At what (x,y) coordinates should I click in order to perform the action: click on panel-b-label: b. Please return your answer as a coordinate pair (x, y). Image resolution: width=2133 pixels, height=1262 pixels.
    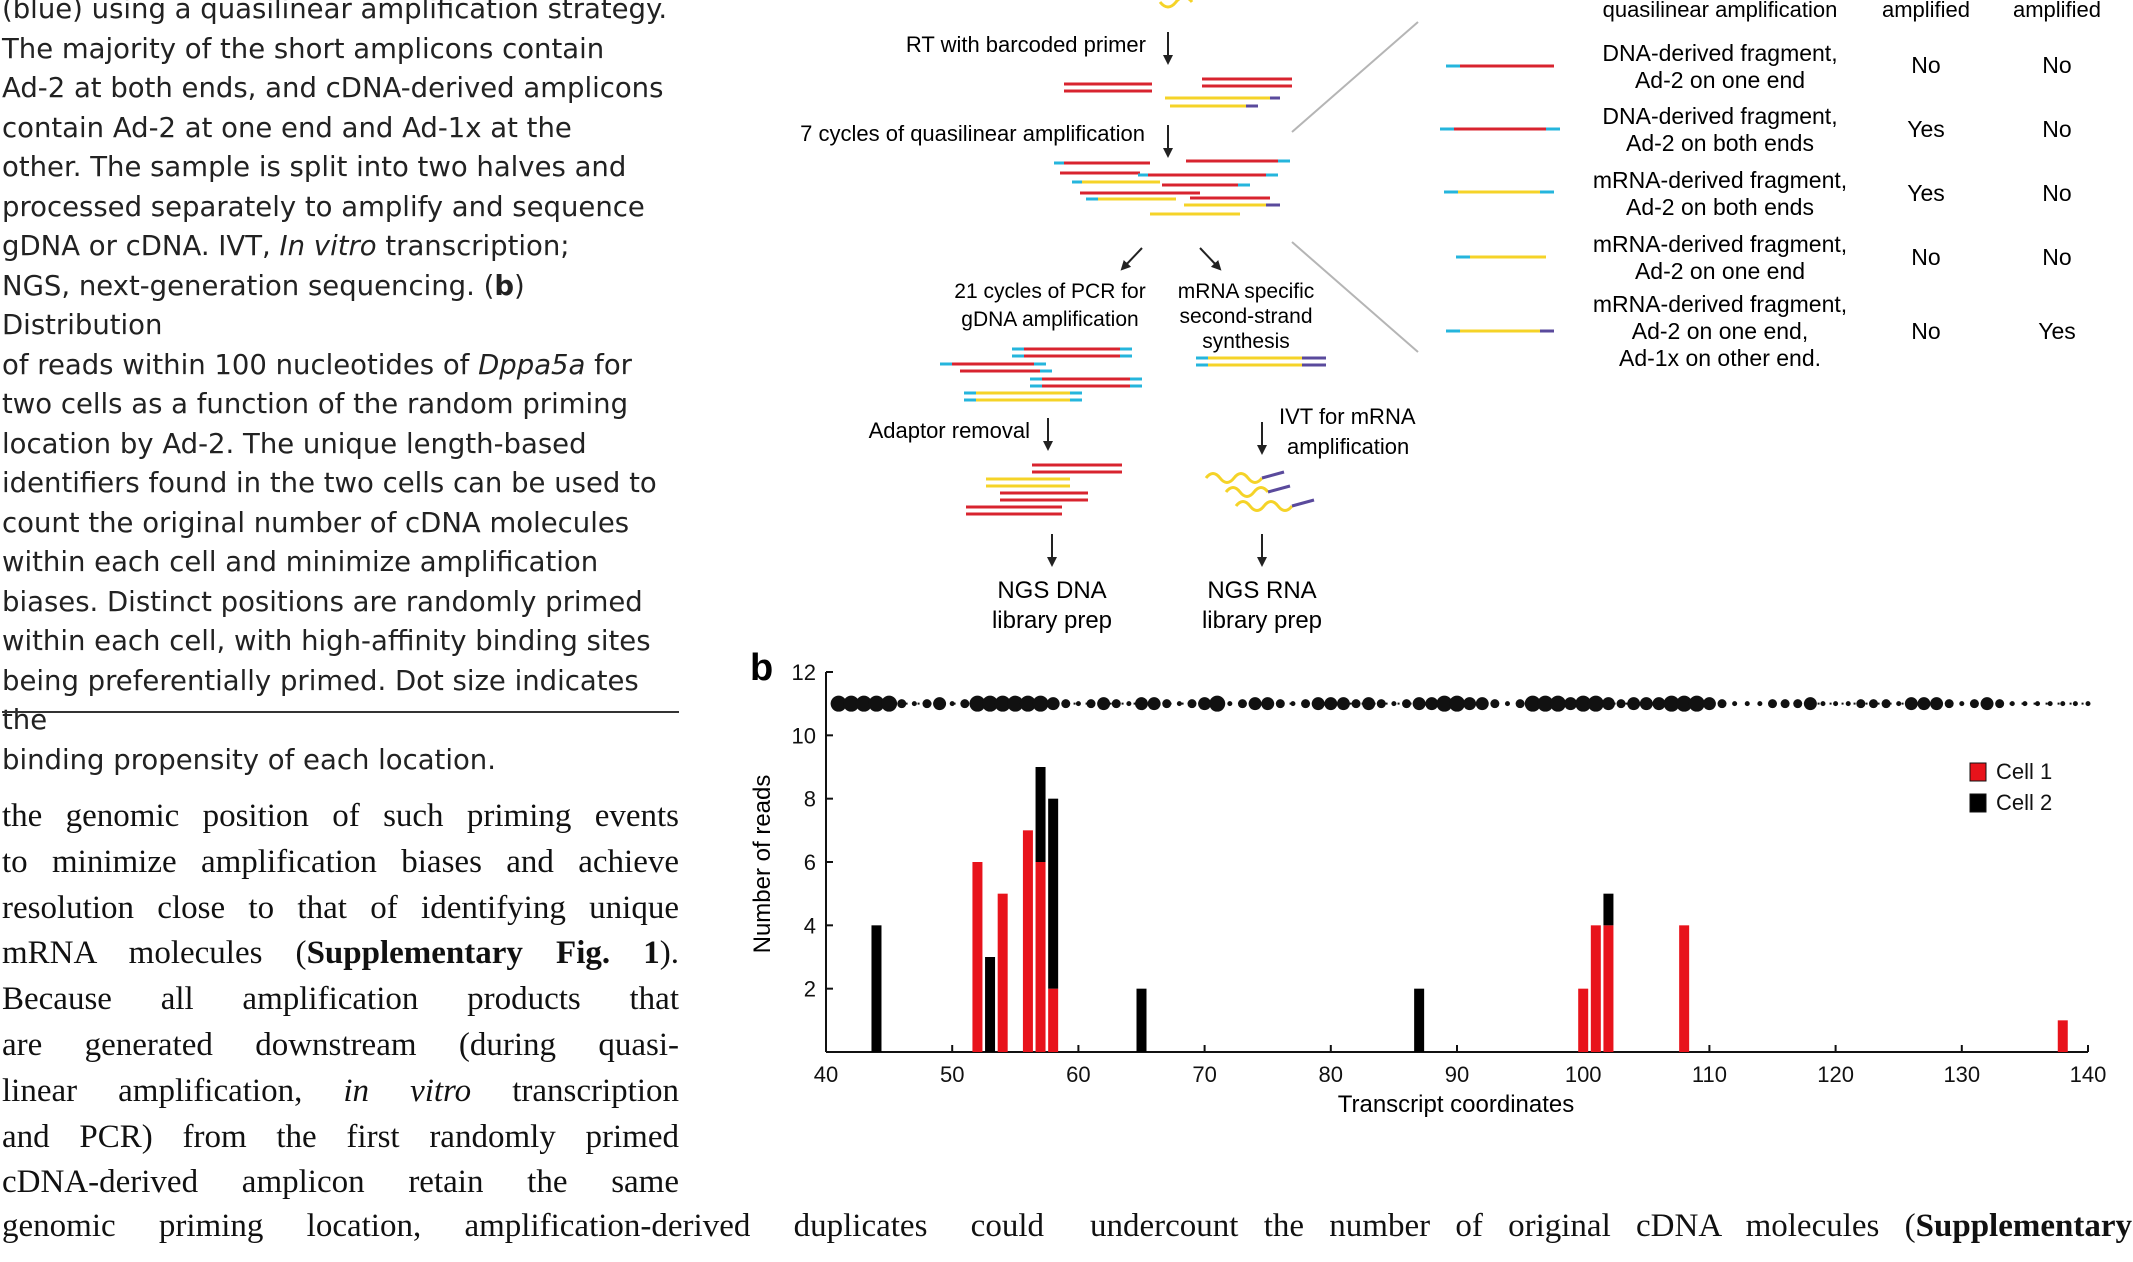
    Looking at the image, I should click on (761, 668).